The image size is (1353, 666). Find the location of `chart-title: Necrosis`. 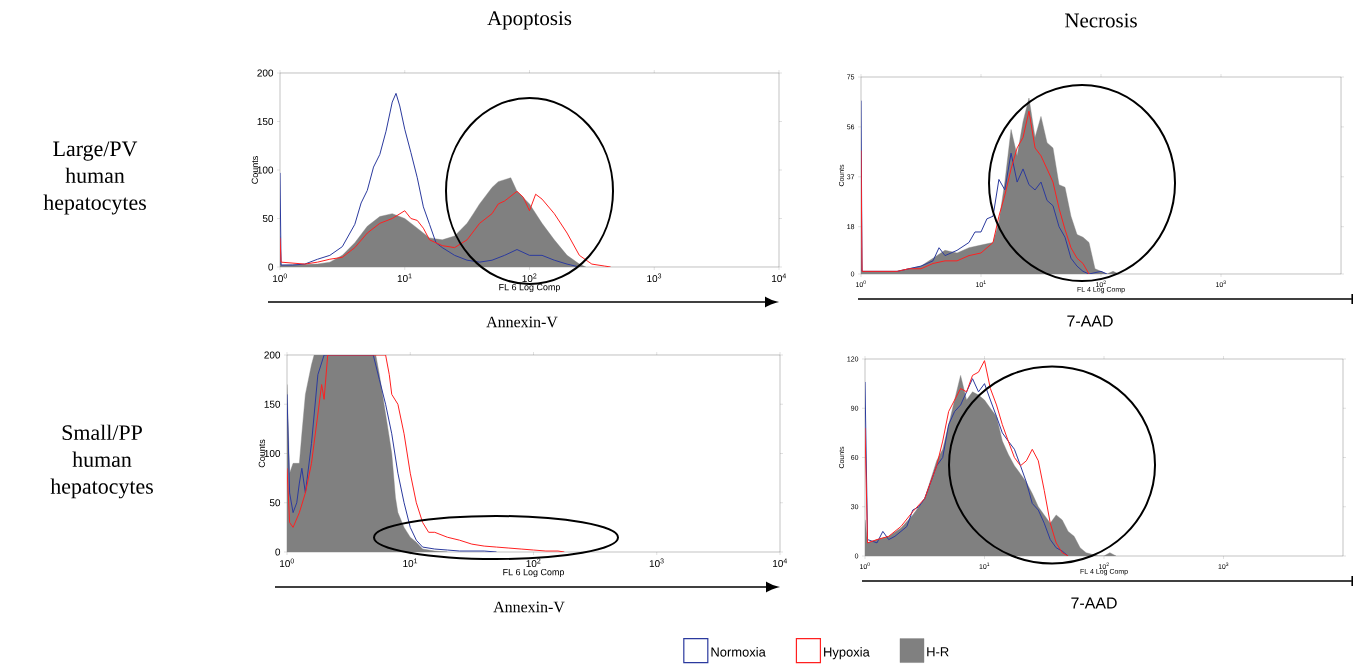

chart-title: Necrosis is located at coordinates (1101, 20).